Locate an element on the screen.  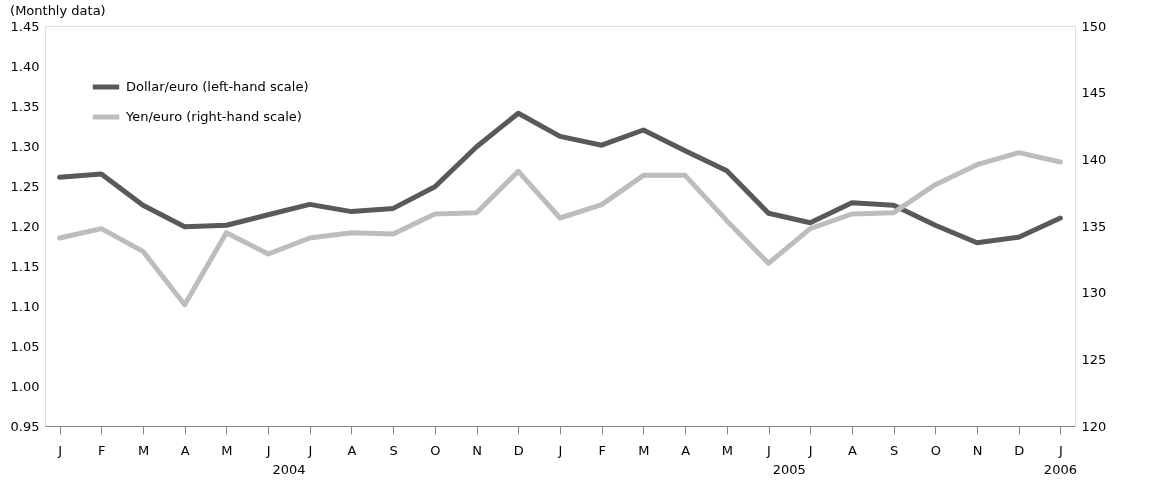
y-tick-label: 1.20 is located at coordinates (25, 226).